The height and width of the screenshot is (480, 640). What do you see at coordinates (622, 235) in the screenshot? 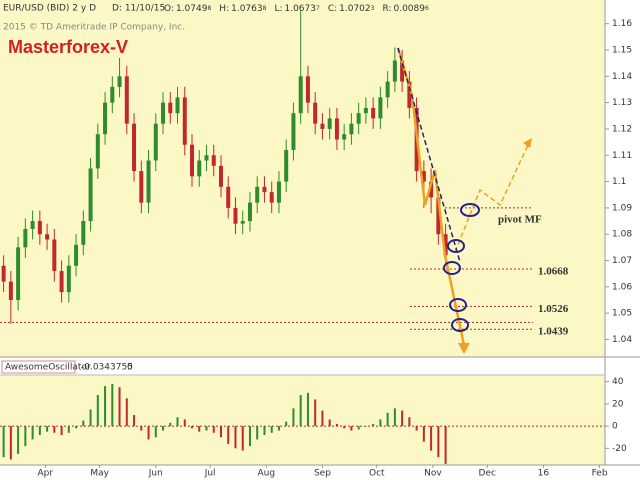
I see `y-tick-label: 1.08` at bounding box center [622, 235].